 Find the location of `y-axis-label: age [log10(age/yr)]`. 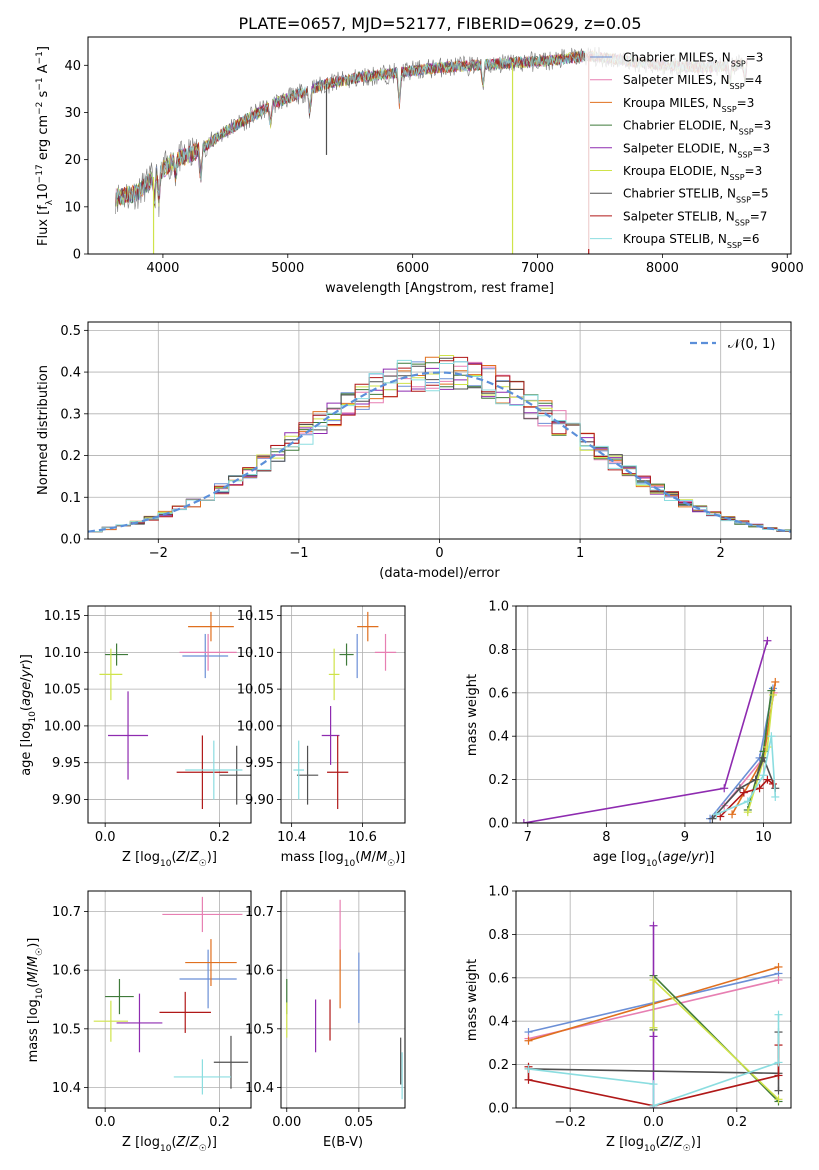

y-axis-label: age [log10(age/yr)] is located at coordinates (28, 715).